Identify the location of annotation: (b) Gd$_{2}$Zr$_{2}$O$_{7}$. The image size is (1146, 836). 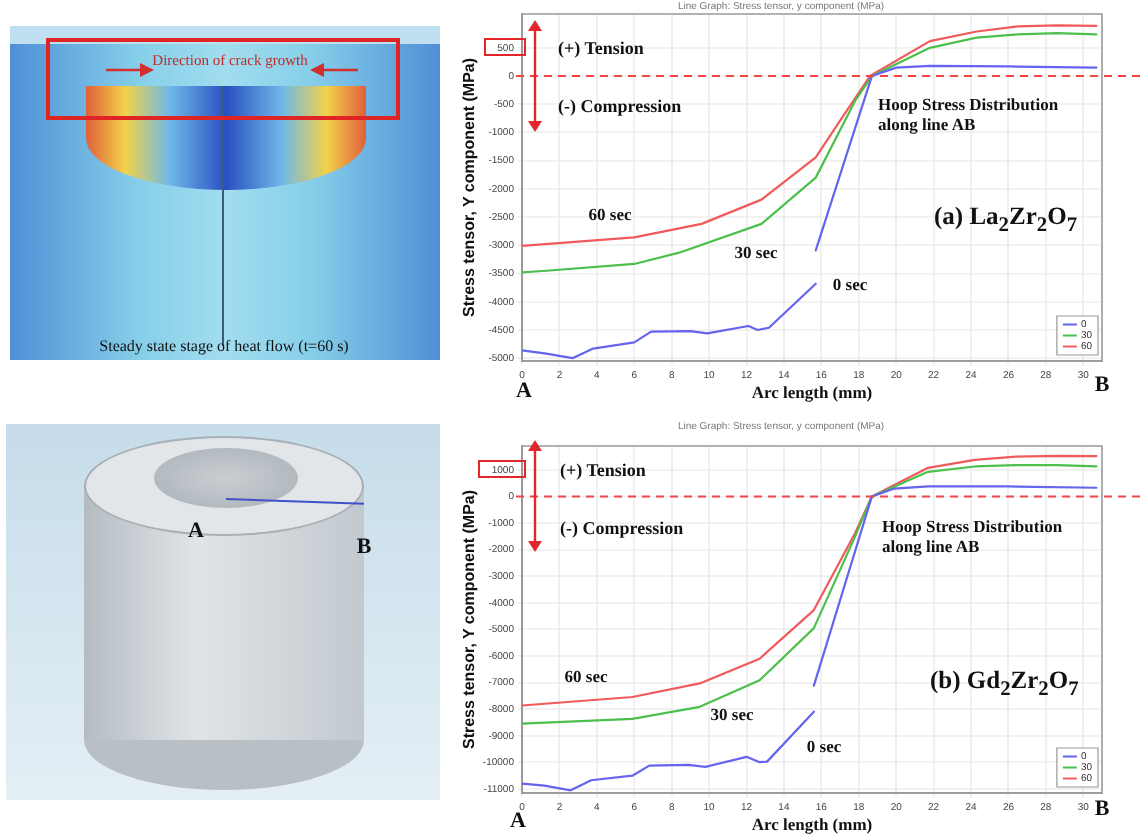
(1004, 684).